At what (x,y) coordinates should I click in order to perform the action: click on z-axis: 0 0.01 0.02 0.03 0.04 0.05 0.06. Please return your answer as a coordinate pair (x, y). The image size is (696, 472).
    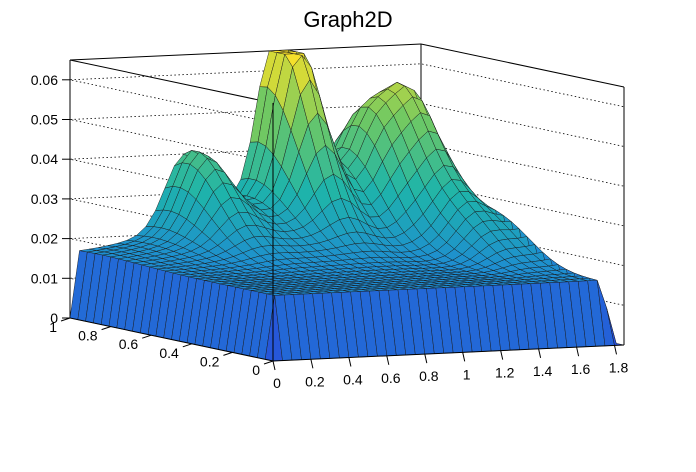
    Looking at the image, I should click on (50, 199).